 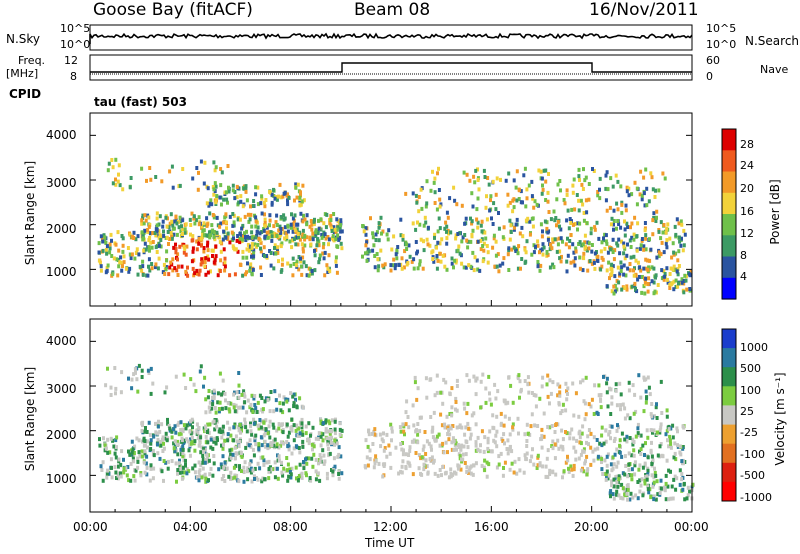 What do you see at coordinates (729, 267) in the screenshot?
I see `colorbar-swatch` at bounding box center [729, 267].